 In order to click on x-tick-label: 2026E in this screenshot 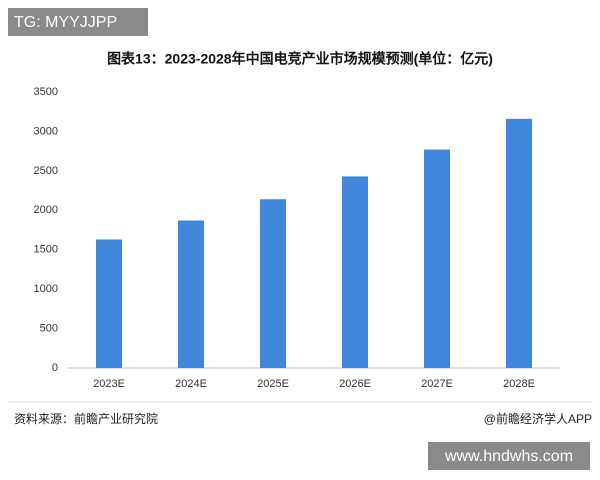, I will do `click(355, 384)`.